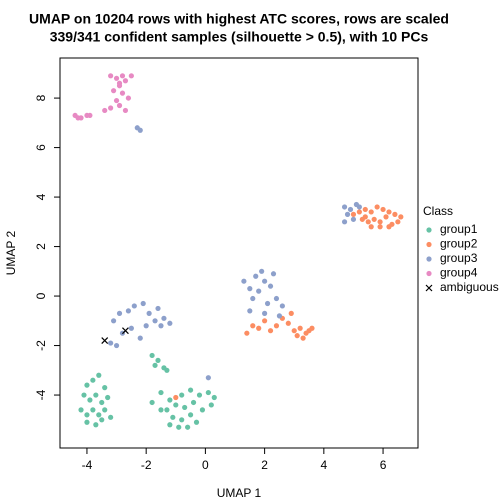  I want to click on x-tick-label: -4, so click(87, 465).